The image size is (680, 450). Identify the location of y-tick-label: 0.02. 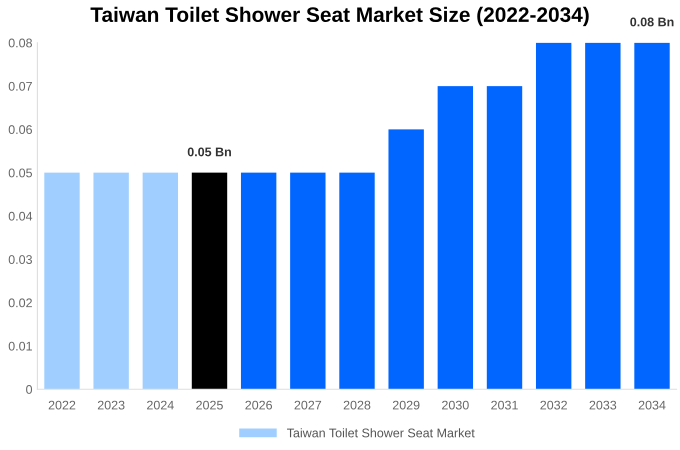
(20, 303).